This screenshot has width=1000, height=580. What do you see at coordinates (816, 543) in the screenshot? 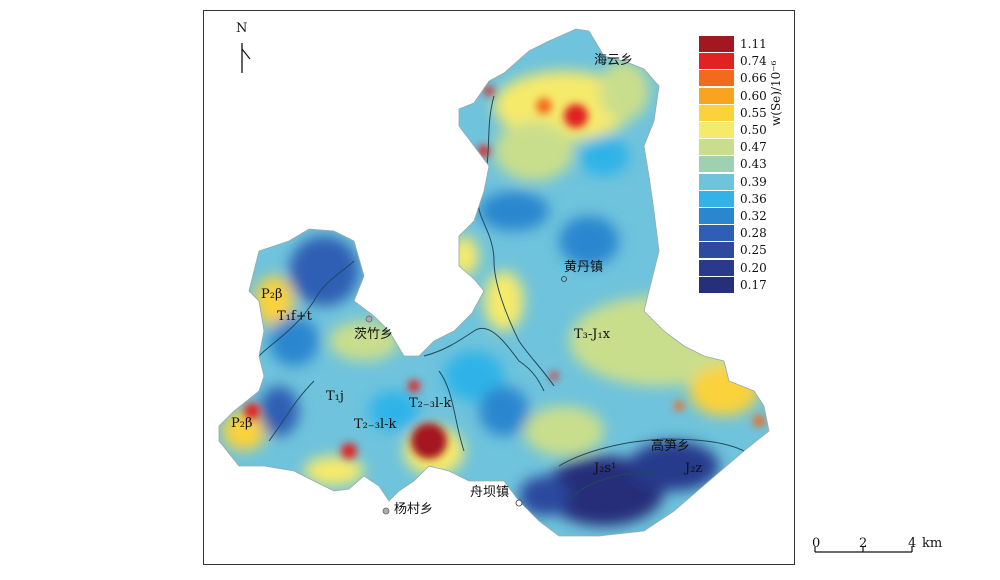
I see `scale-label-0: 0` at bounding box center [816, 543].